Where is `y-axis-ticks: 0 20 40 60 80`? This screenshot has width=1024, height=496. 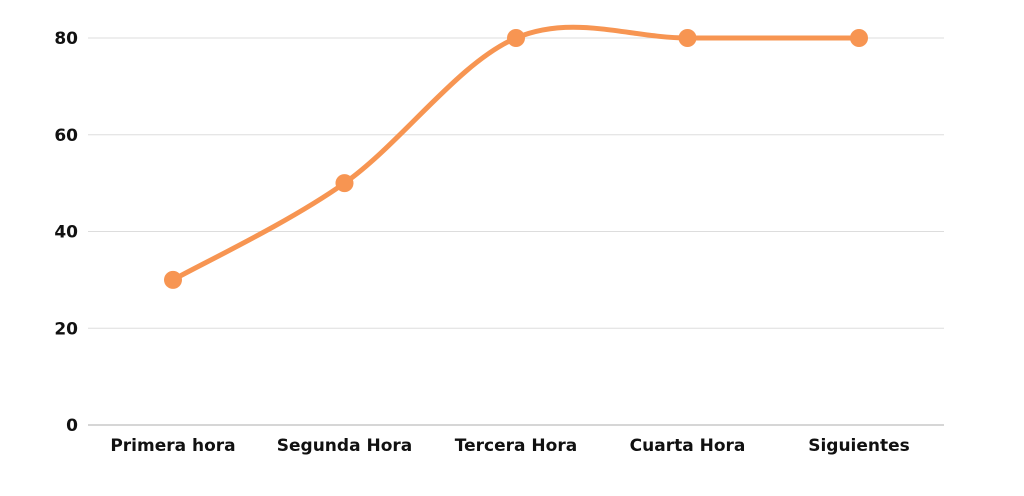
y-axis-ticks: 0 20 40 60 80 is located at coordinates (66, 232).